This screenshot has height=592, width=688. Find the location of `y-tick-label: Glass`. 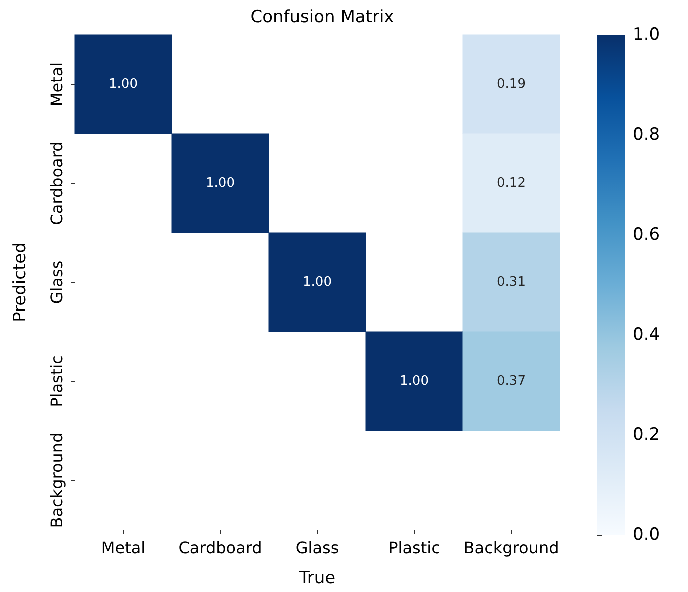

y-tick-label: Glass is located at coordinates (57, 282).